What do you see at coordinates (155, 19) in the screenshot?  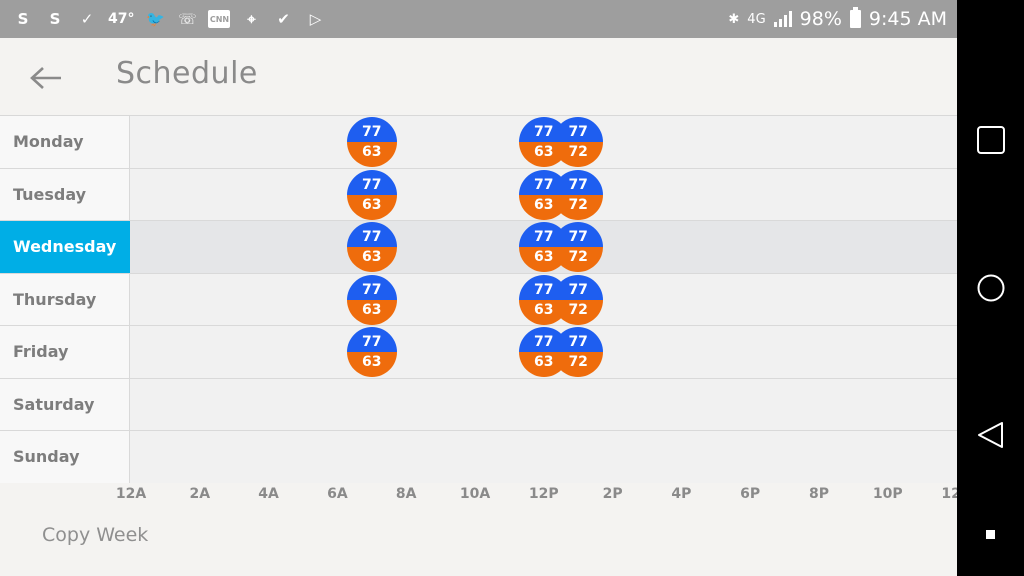 I see `twitter-icon: 🐦` at bounding box center [155, 19].